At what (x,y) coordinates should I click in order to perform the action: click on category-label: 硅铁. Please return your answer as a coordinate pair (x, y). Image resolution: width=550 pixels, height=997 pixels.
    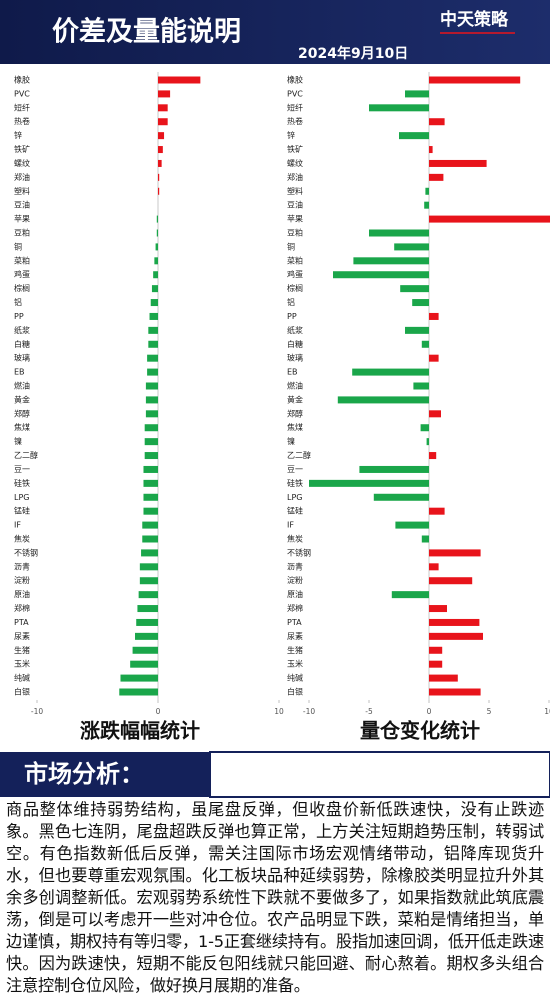
    Looking at the image, I should click on (295, 483).